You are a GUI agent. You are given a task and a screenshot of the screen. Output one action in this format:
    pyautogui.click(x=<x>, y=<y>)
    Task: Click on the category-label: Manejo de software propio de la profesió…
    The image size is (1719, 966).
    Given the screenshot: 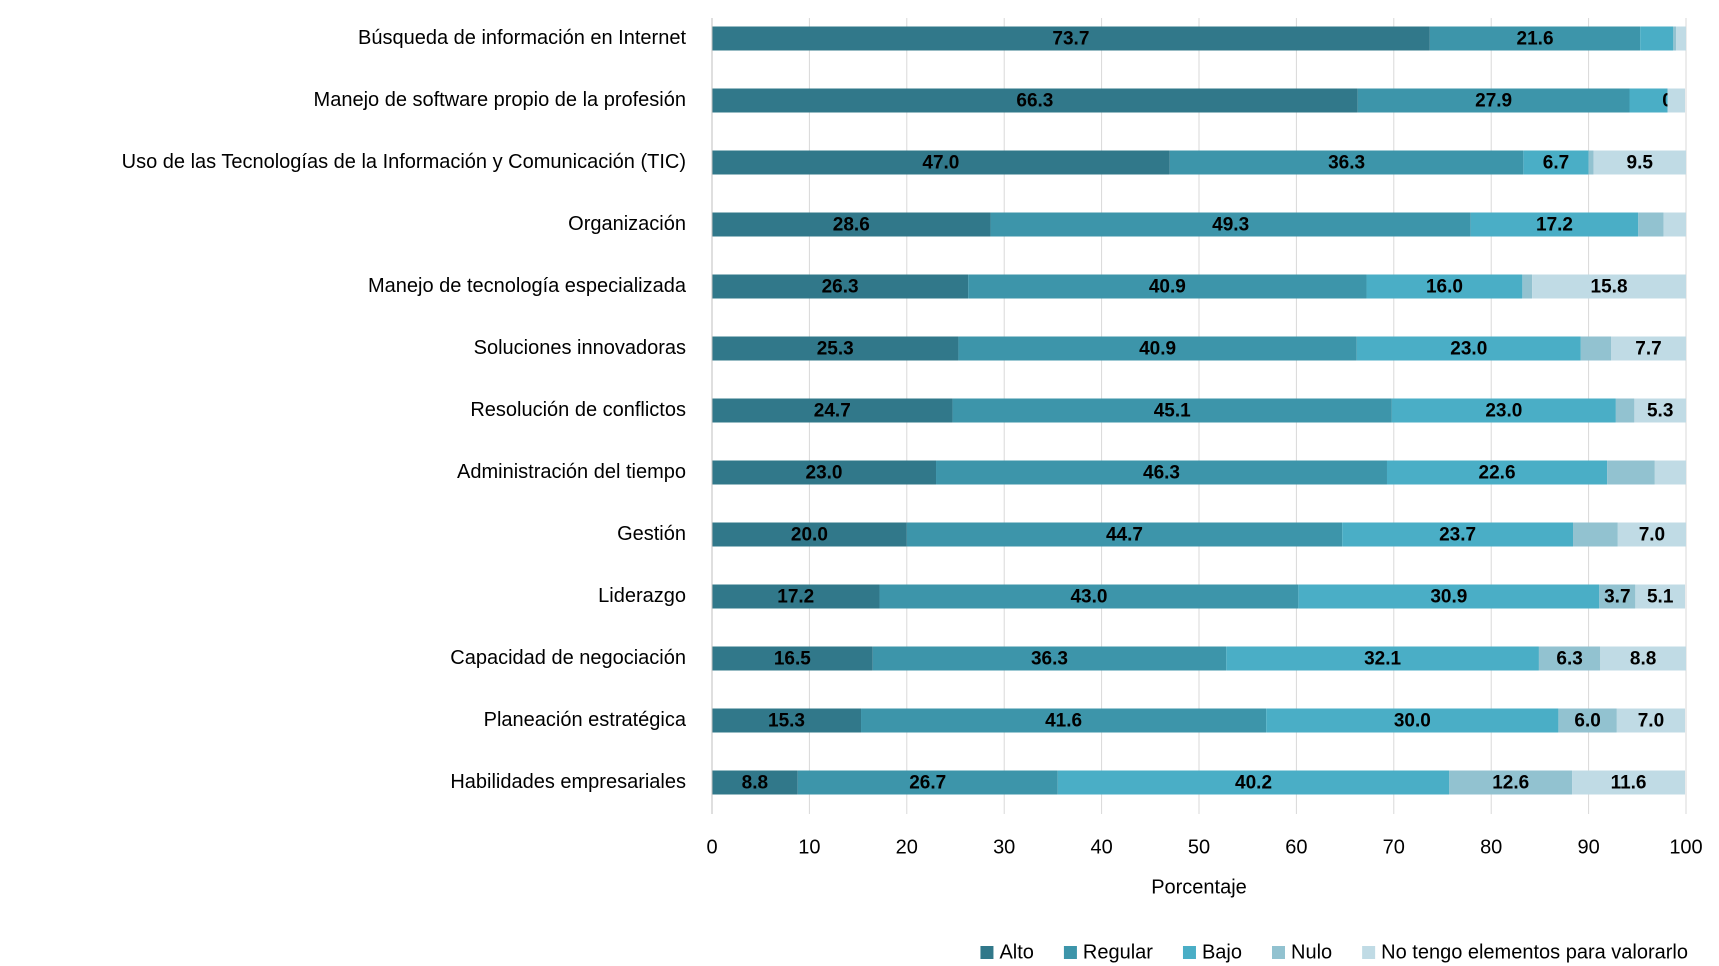 What is the action you would take?
    pyautogui.click(x=500, y=100)
    